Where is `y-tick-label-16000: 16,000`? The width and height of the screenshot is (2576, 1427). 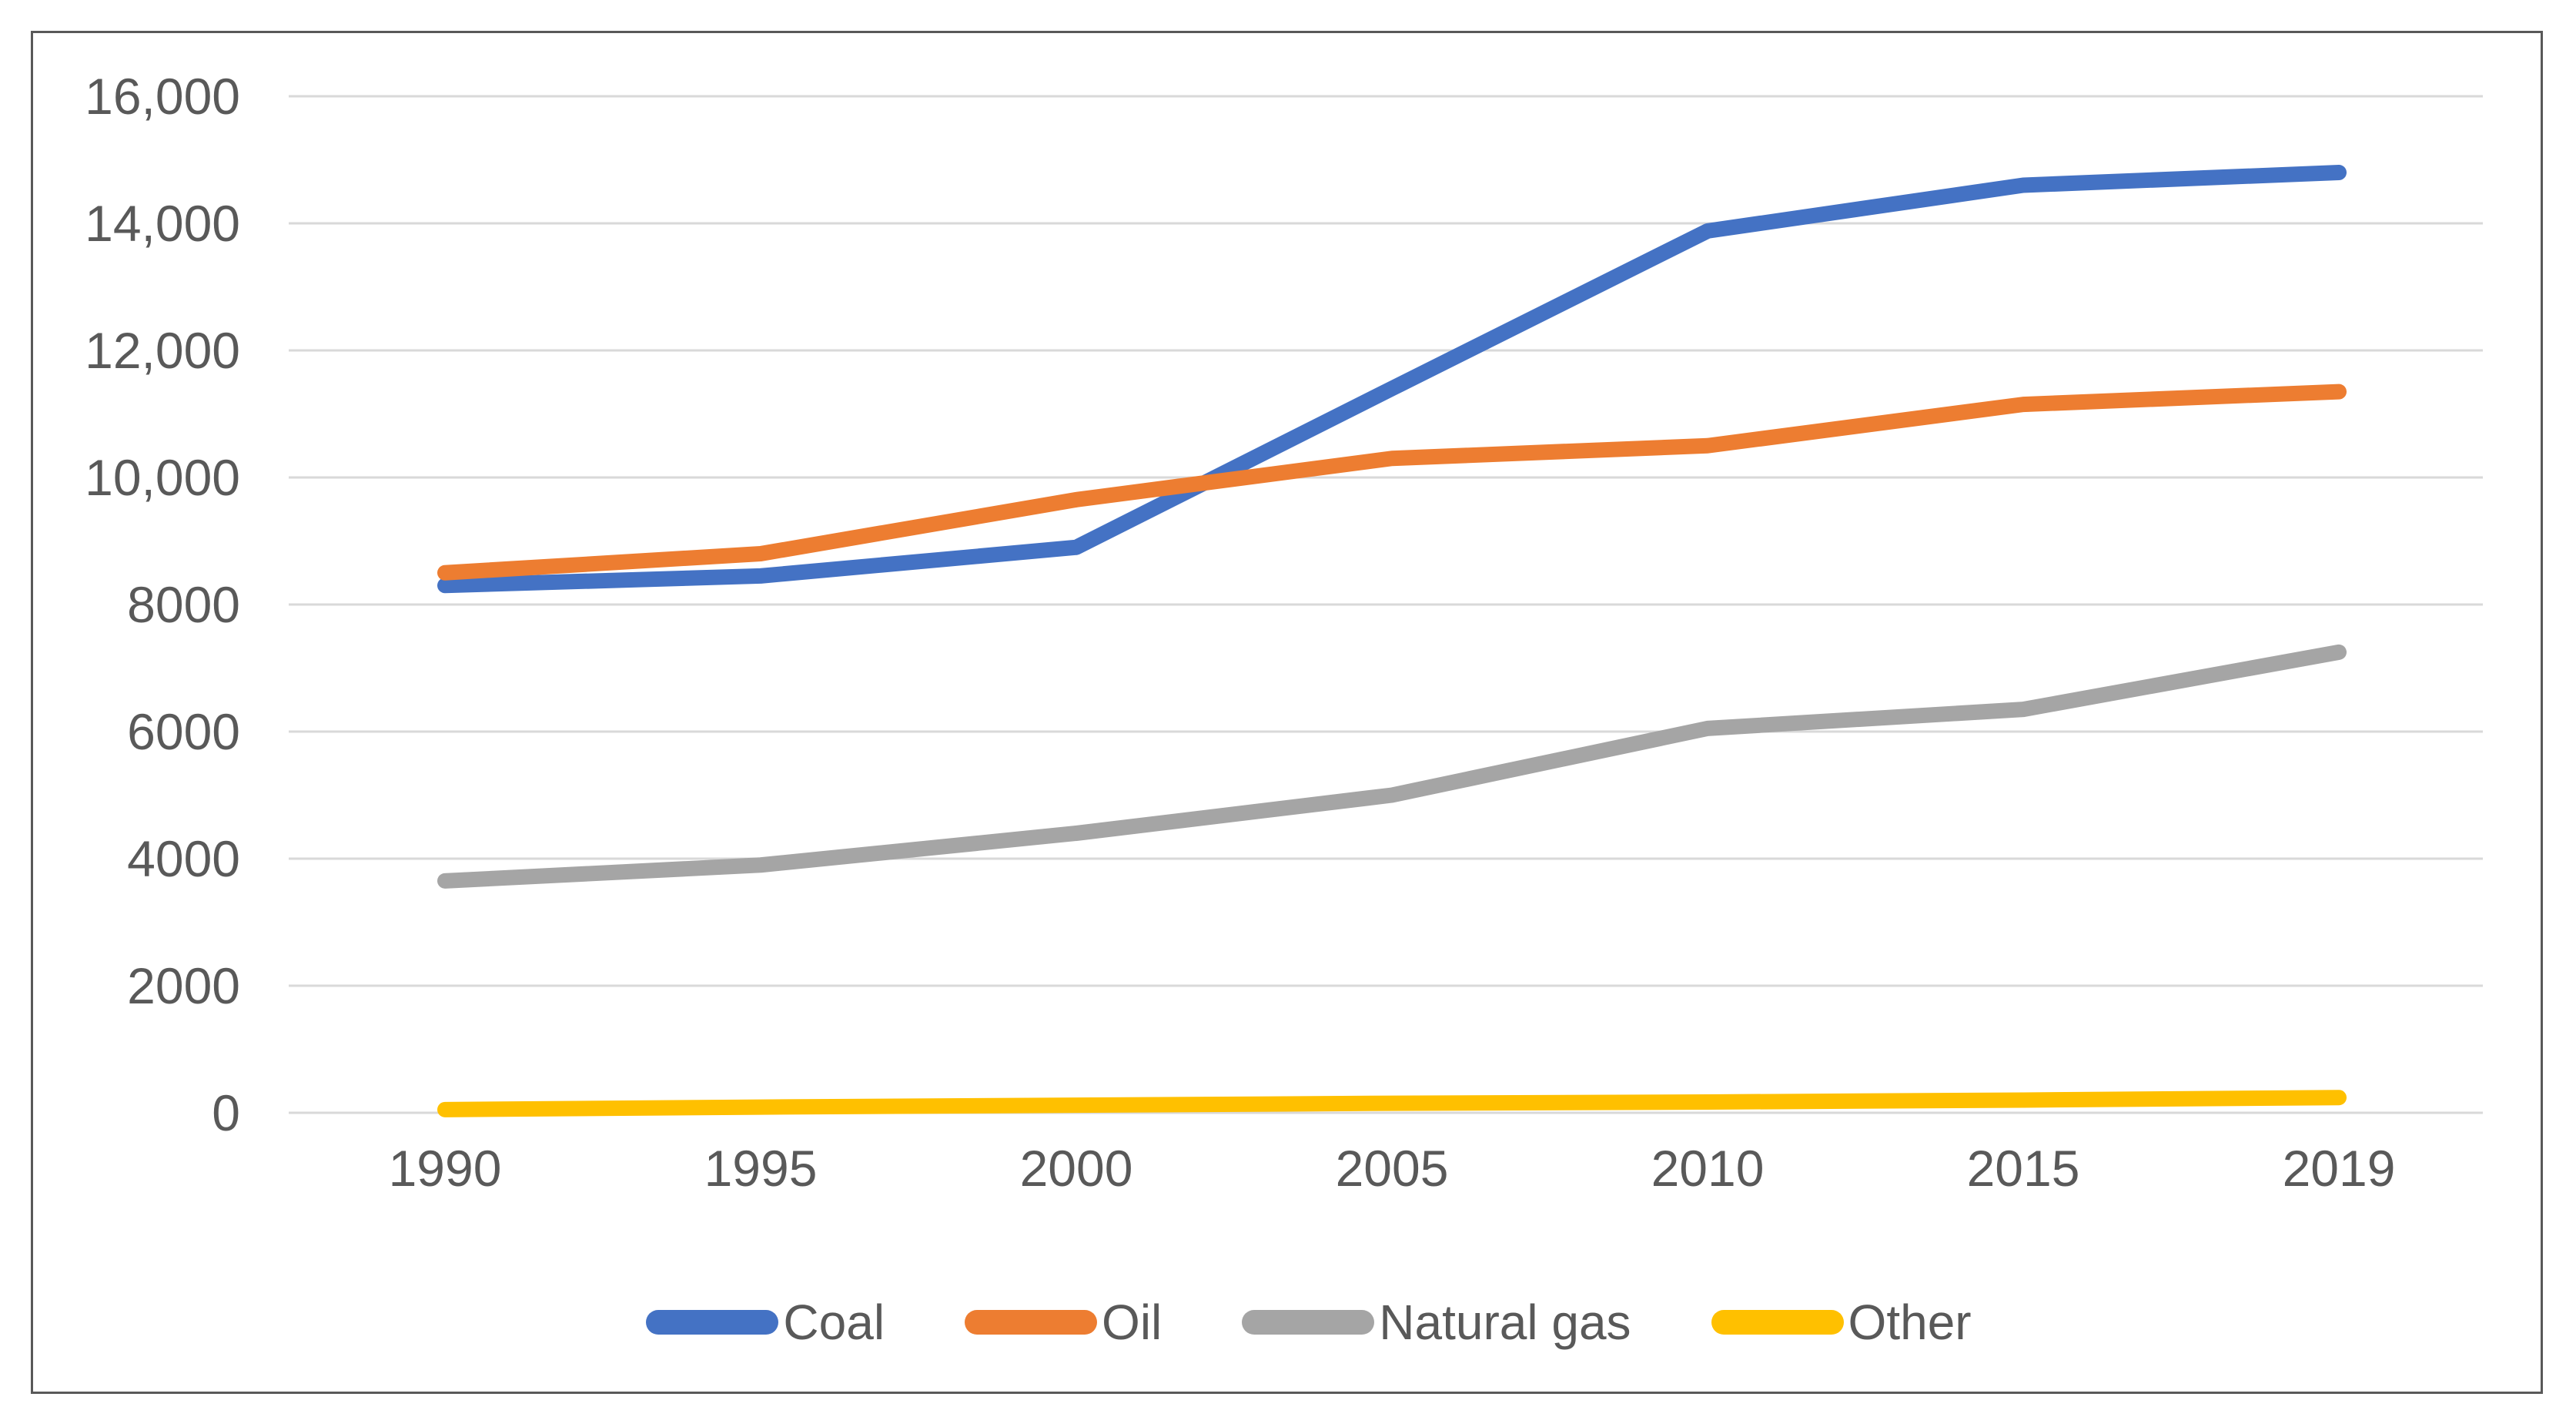
y-tick-label-16000: 16,000 is located at coordinates (162, 96).